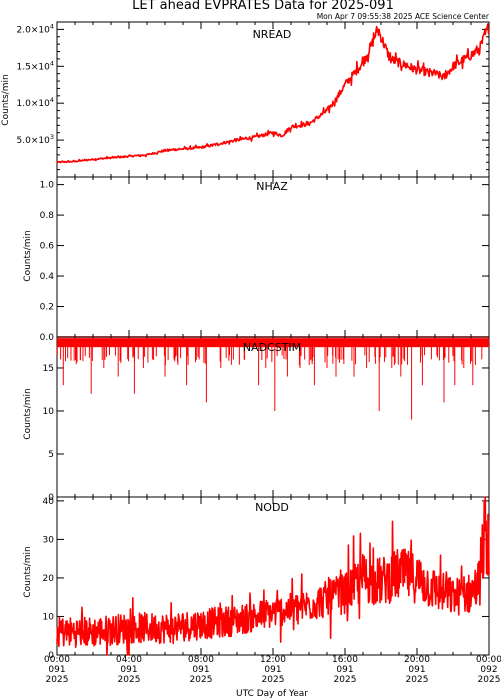 This screenshot has height=700, width=501. Describe the element at coordinates (263, 6) in the screenshot. I see `figure-title: LET ahead EVPRATES Data for 2025-091` at that location.